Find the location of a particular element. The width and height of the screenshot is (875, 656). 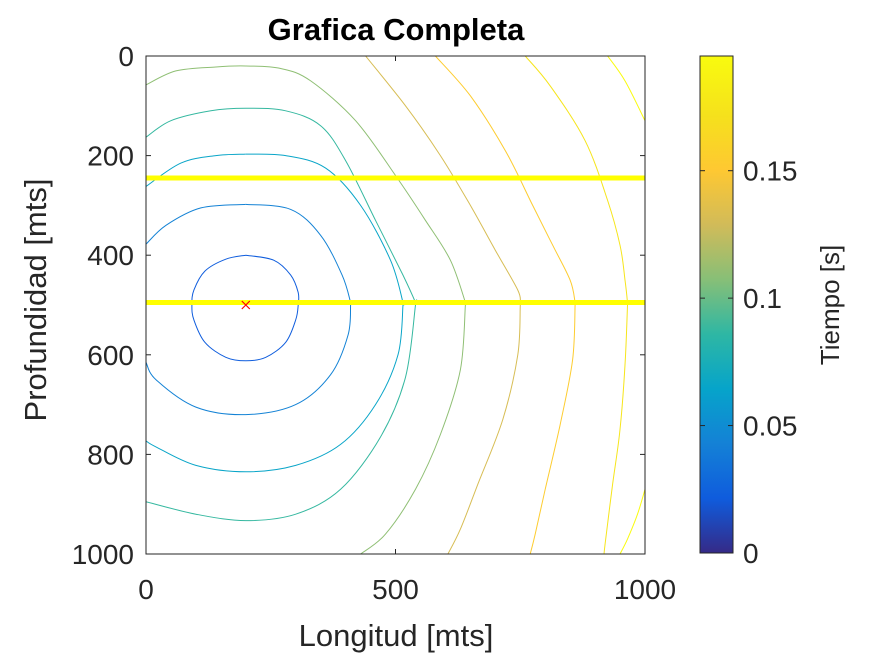

interface-lines is located at coordinates (395, 240).